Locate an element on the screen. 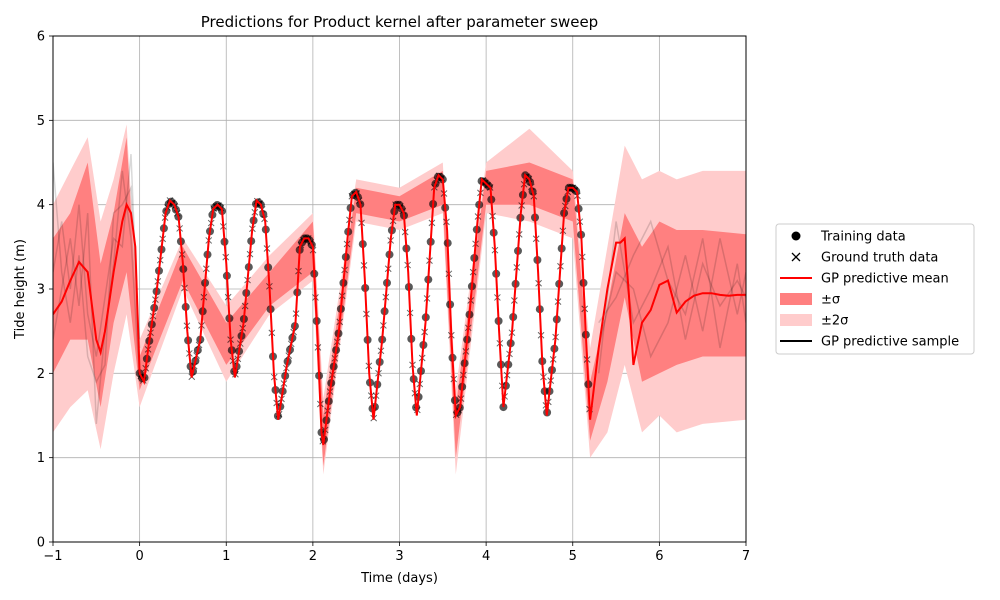 The width and height of the screenshot is (1000, 600). y-tick-label: 6 is located at coordinates (41, 37).